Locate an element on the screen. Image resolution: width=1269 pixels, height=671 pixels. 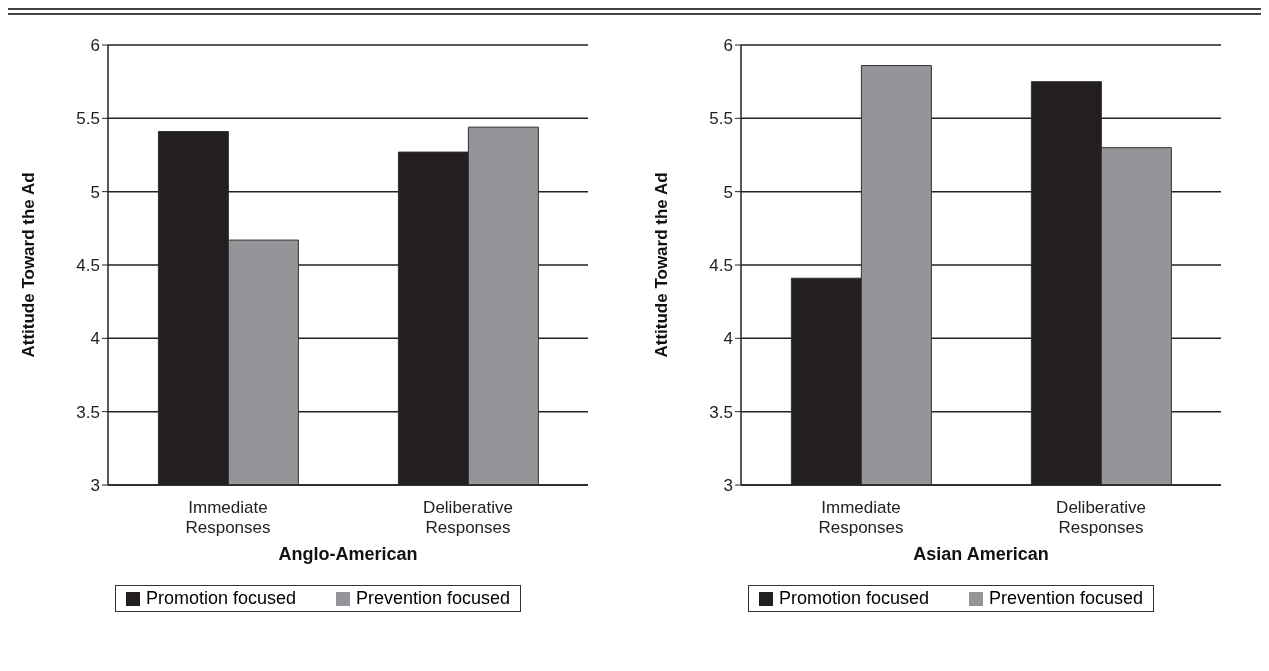
x-axis-title: Anglo-American is located at coordinates (348, 554).